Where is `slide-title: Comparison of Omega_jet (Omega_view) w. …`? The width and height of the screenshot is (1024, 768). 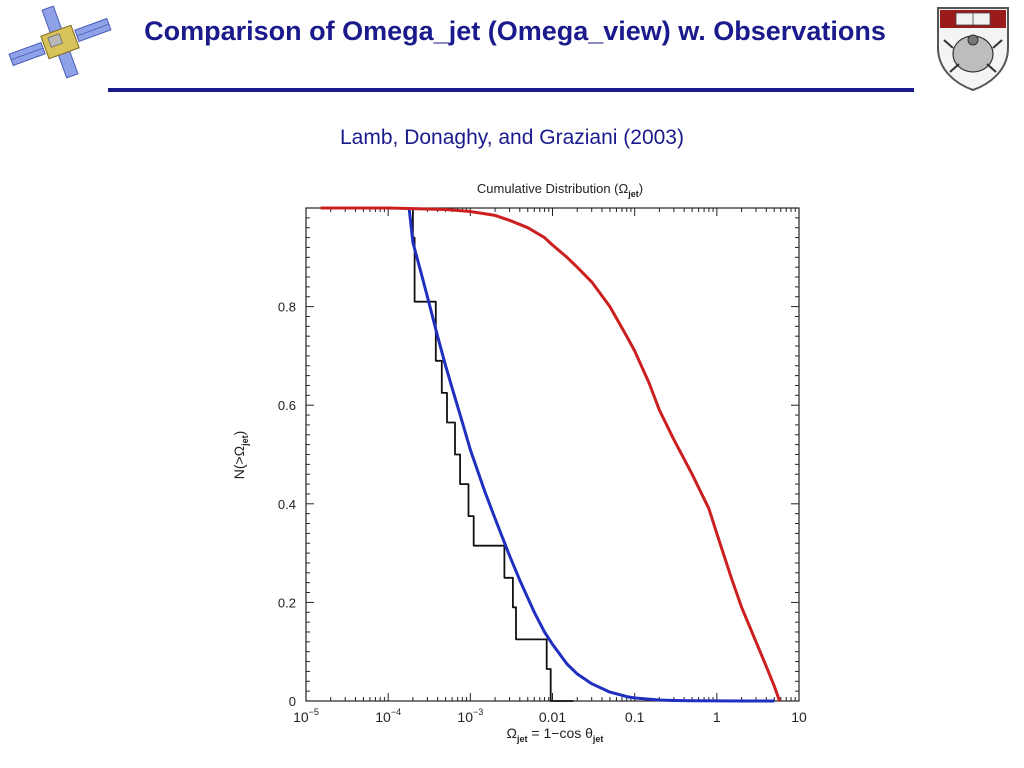 slide-title: Comparison of Omega_jet (Omega_view) w. … is located at coordinates (515, 31).